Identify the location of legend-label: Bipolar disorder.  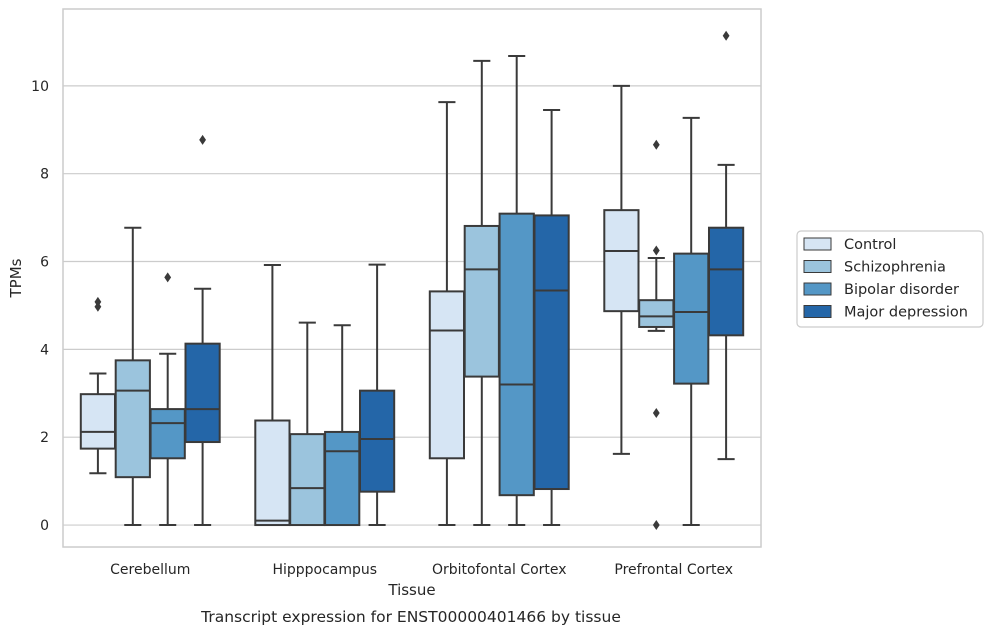
(901, 290).